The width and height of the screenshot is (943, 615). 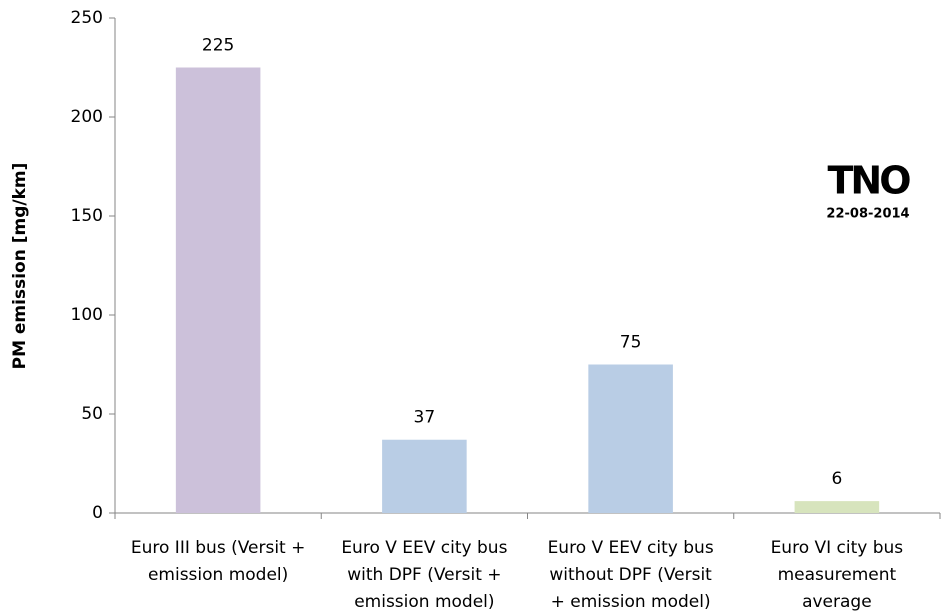 I want to click on y-axis-label: PM emission [mg/km], so click(x=20, y=266).